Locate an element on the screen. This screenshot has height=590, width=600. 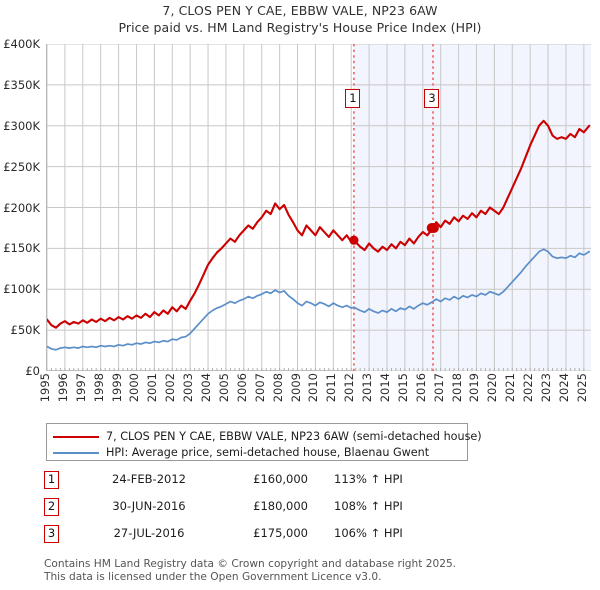
x-tick-label: 2006 is located at coordinates (241, 388).